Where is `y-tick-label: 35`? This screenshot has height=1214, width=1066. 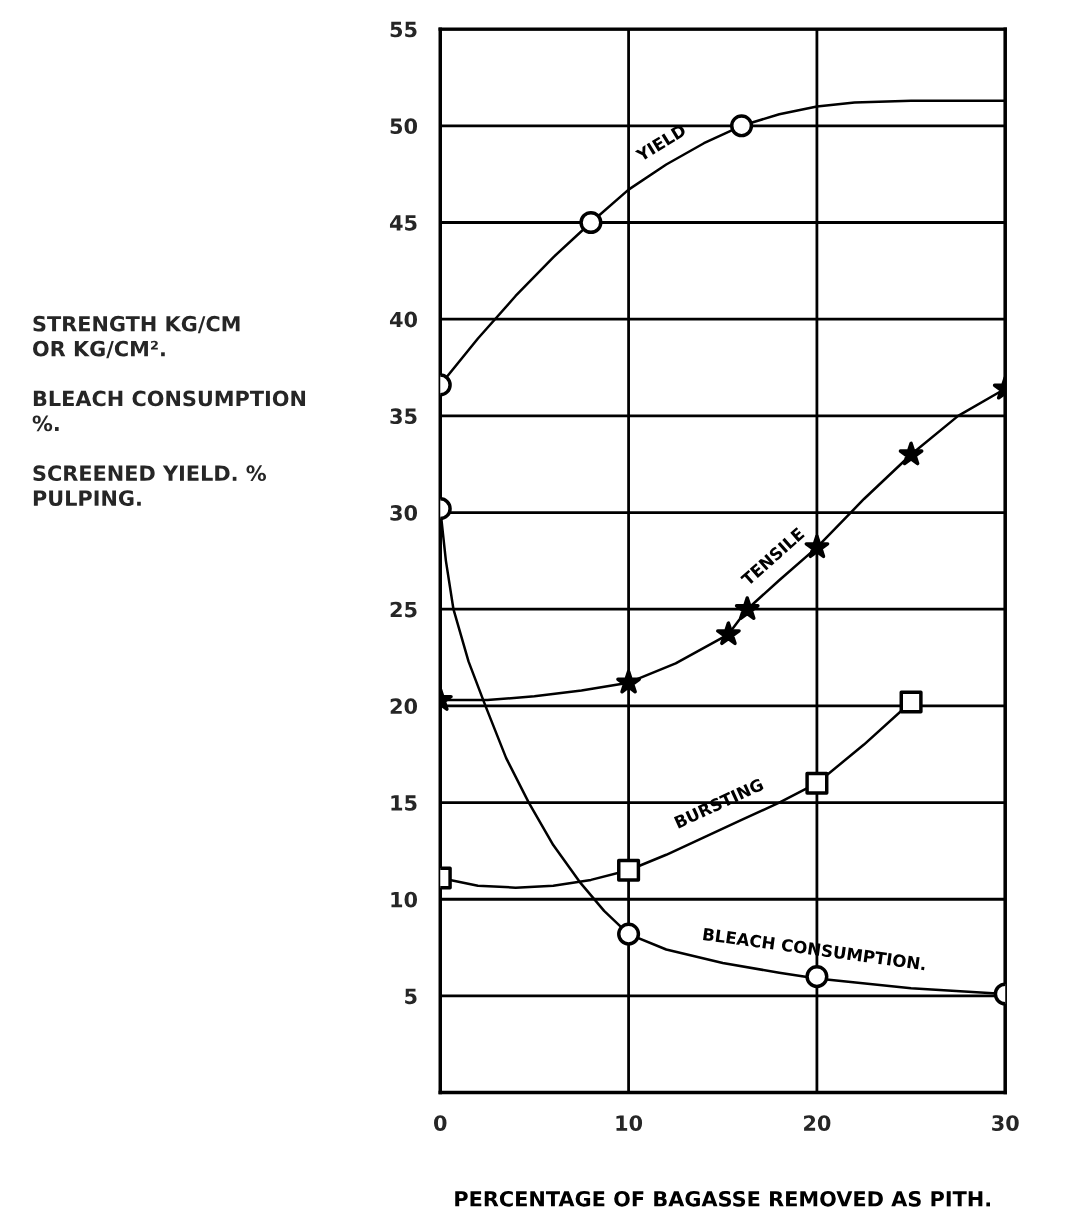 y-tick-label: 35 is located at coordinates (403, 416).